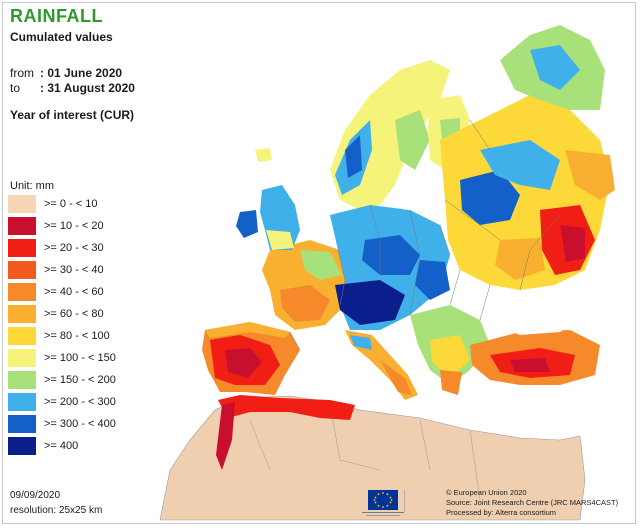 This screenshot has width=640, height=528. What do you see at coordinates (74, 270) in the screenshot?
I see `legend-label: >= 30 - < 40` at bounding box center [74, 270].